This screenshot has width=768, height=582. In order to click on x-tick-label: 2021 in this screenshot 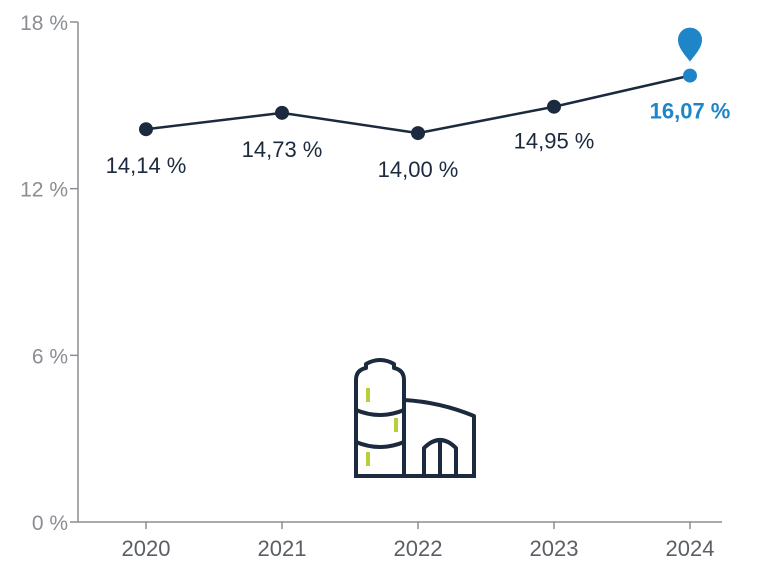, I will do `click(282, 548)`.